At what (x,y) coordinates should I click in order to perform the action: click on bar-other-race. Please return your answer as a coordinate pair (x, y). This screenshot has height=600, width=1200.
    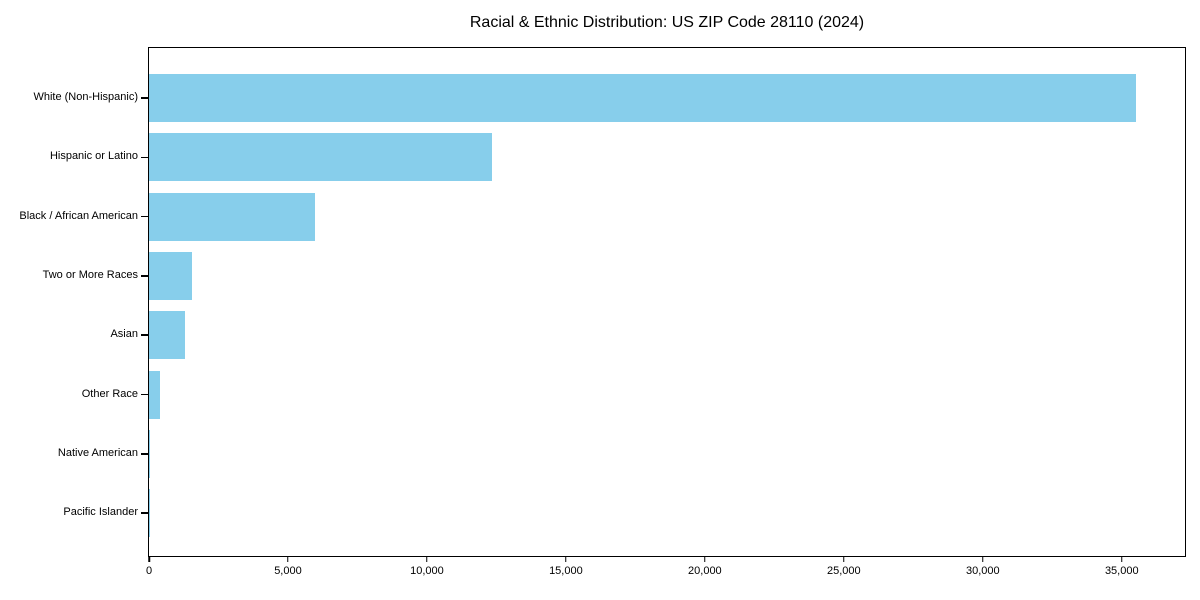
    Looking at the image, I should click on (154, 394).